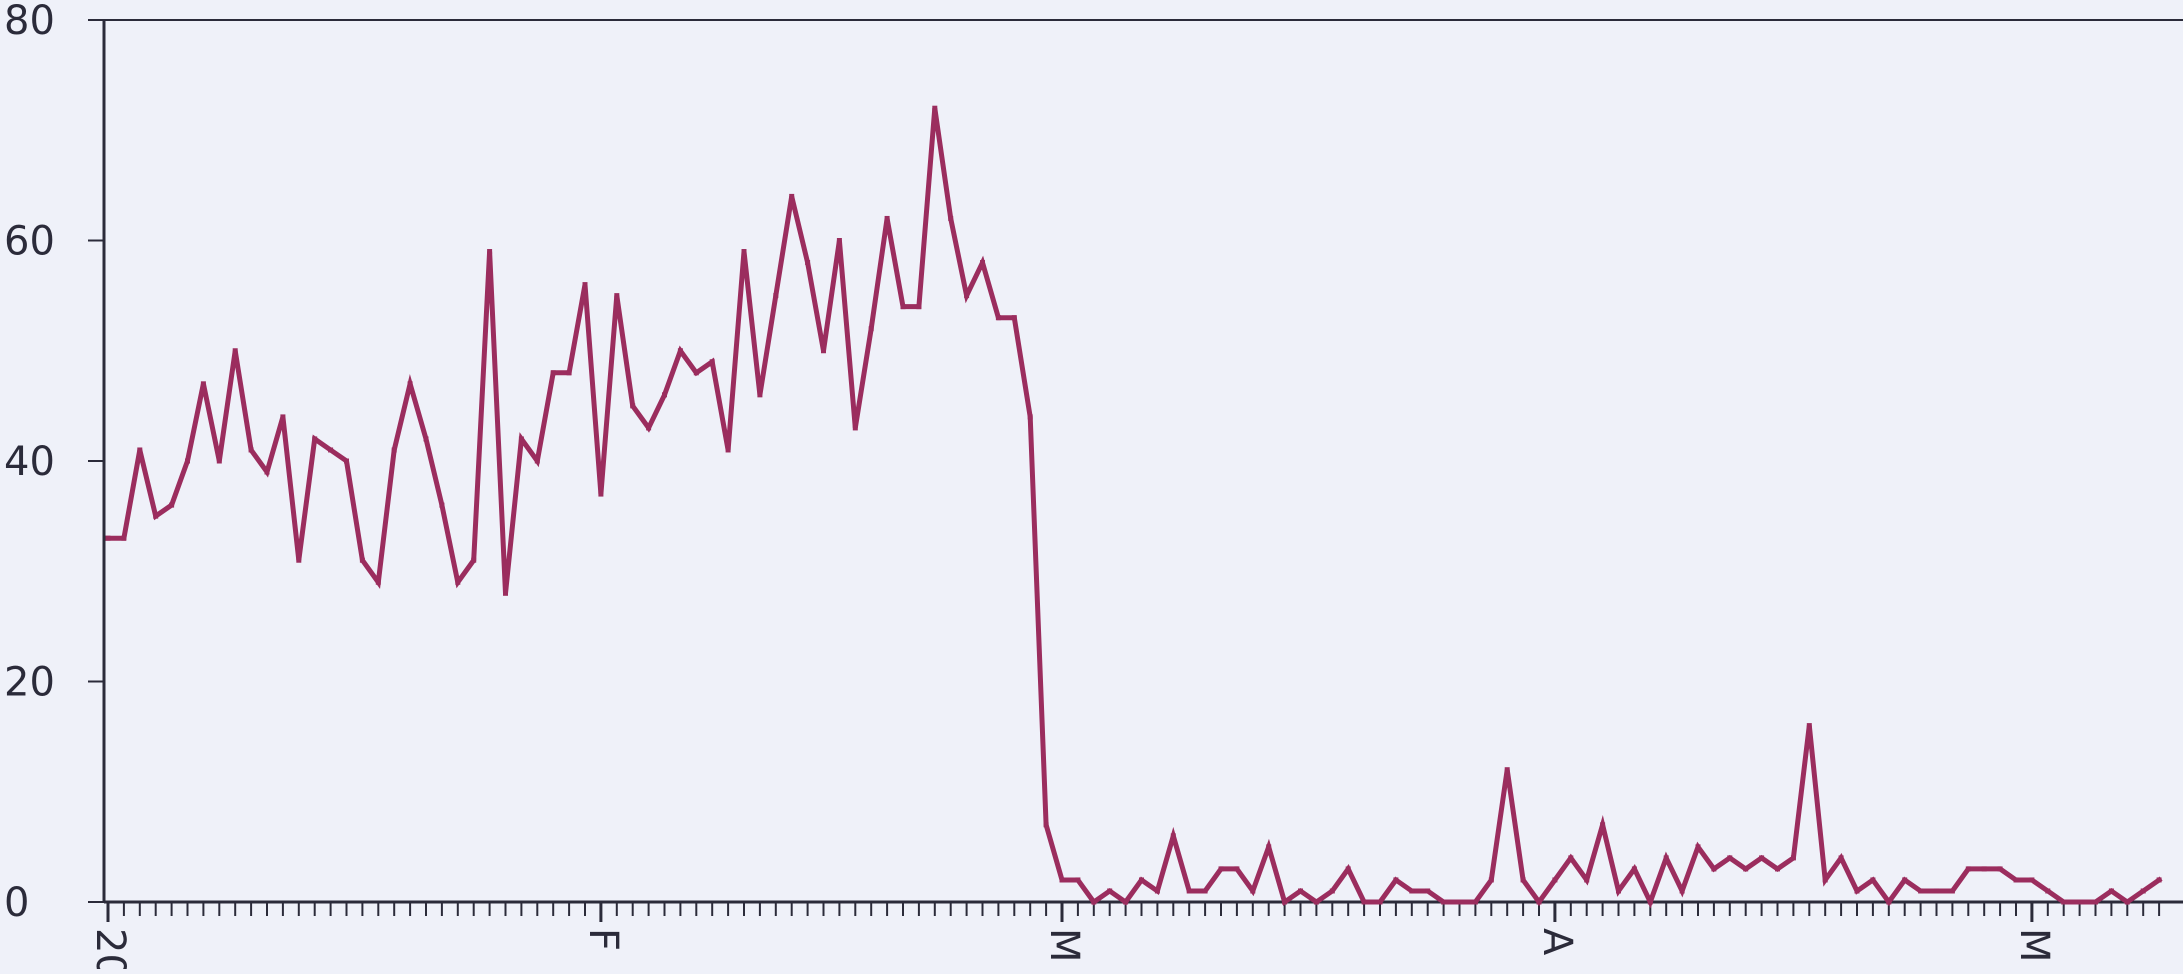 Image resolution: width=2183 pixels, height=974 pixels. I want to click on y-tick-label: 40, so click(29, 462).